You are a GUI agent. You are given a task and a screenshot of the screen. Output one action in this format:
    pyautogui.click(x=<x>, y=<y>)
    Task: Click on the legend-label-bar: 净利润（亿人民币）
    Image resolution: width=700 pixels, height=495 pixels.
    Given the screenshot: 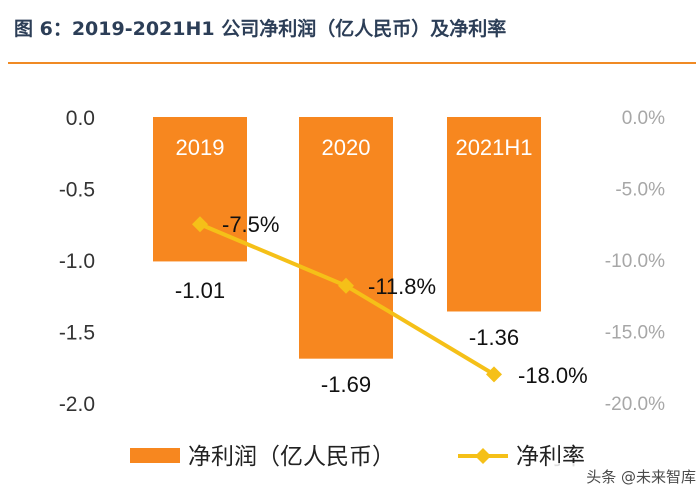 What is the action you would take?
    pyautogui.click(x=291, y=457)
    